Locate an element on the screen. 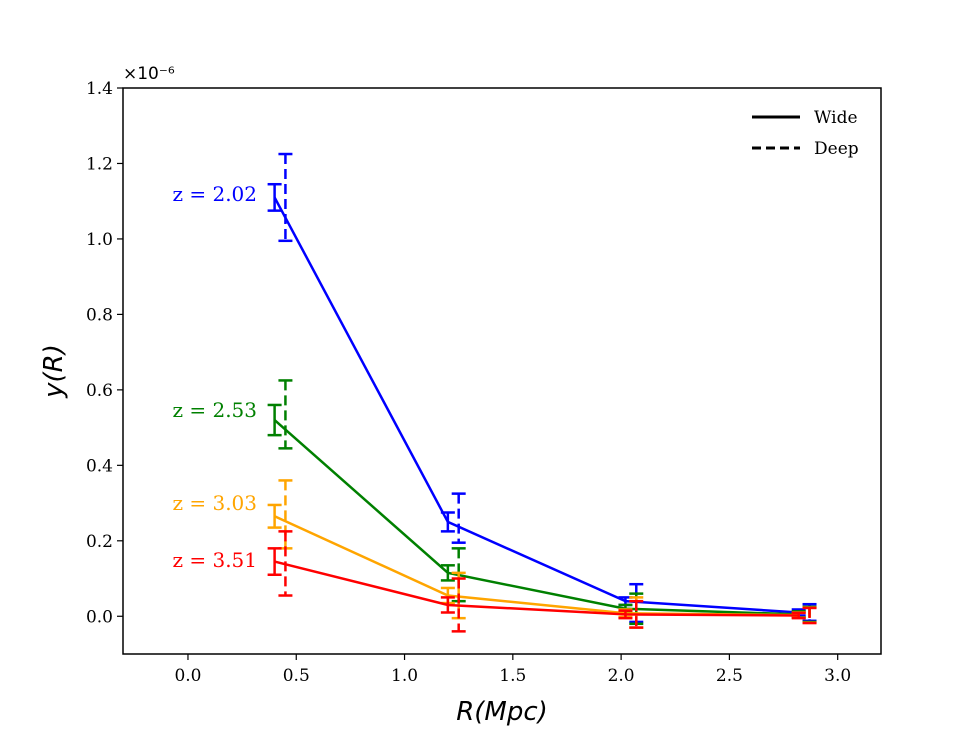  series-z3.51 is located at coordinates (542, 581).